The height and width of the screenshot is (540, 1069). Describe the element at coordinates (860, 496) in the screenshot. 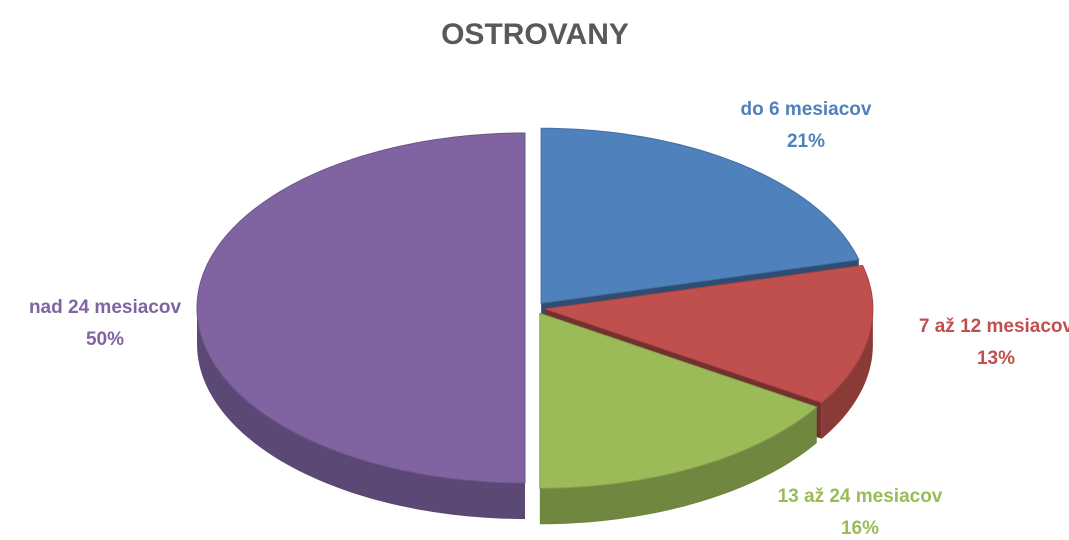

I see `slice-label: 13 až 24 mesiacov` at that location.